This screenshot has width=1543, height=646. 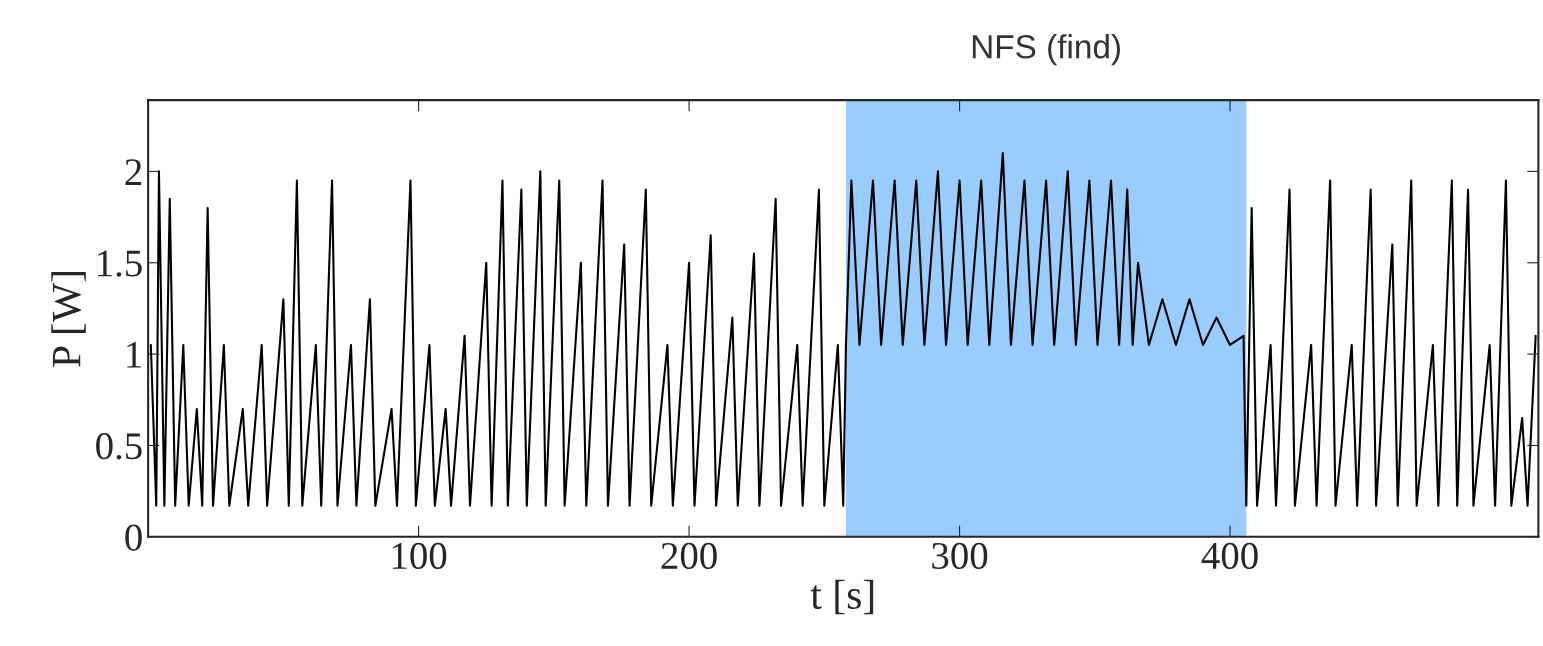 What do you see at coordinates (960, 556) in the screenshot?
I see `x-tick-label: 300` at bounding box center [960, 556].